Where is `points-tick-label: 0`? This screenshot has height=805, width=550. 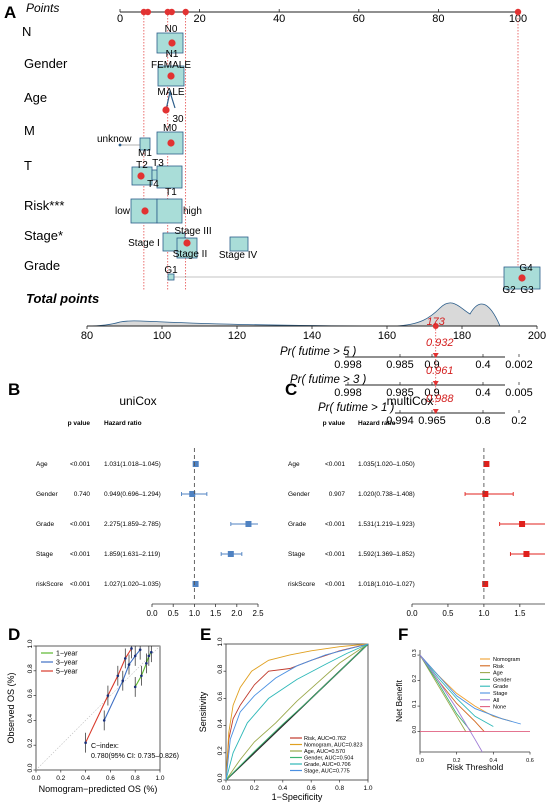 points-tick-label: 0 is located at coordinates (120, 19).